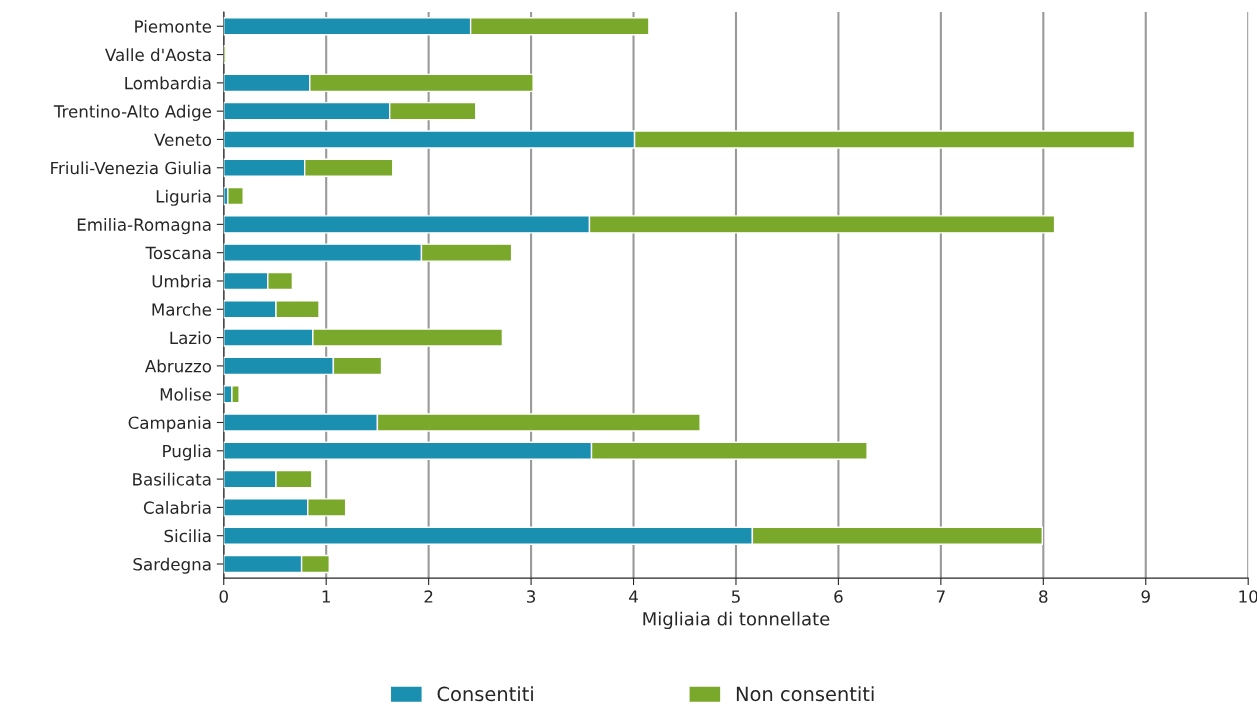 This screenshot has width=1257, height=712. I want to click on y-tick-label: Abruzzo, so click(178, 366).